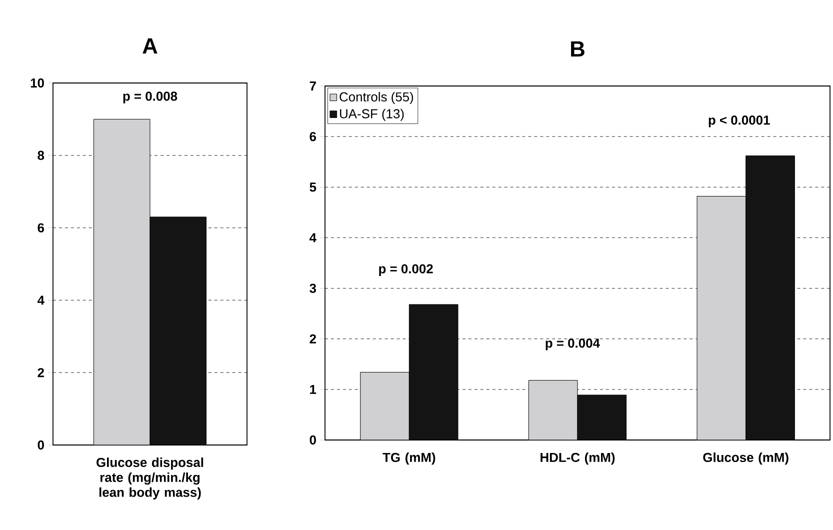 The width and height of the screenshot is (833, 530). I want to click on y-tick-label: 1, so click(313, 389).